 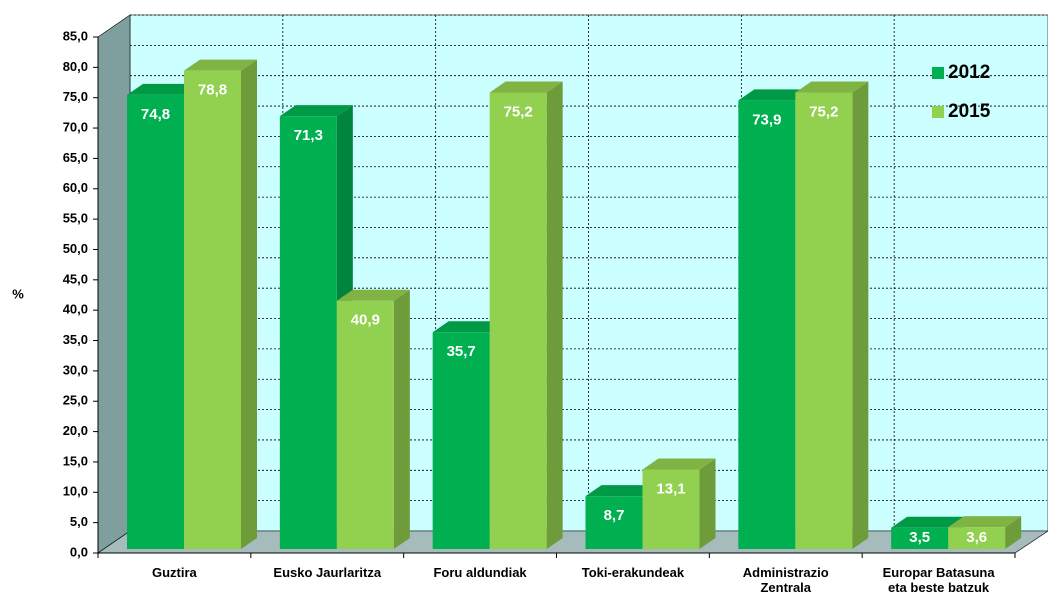 I want to click on side-wall, so click(x=114, y=284).